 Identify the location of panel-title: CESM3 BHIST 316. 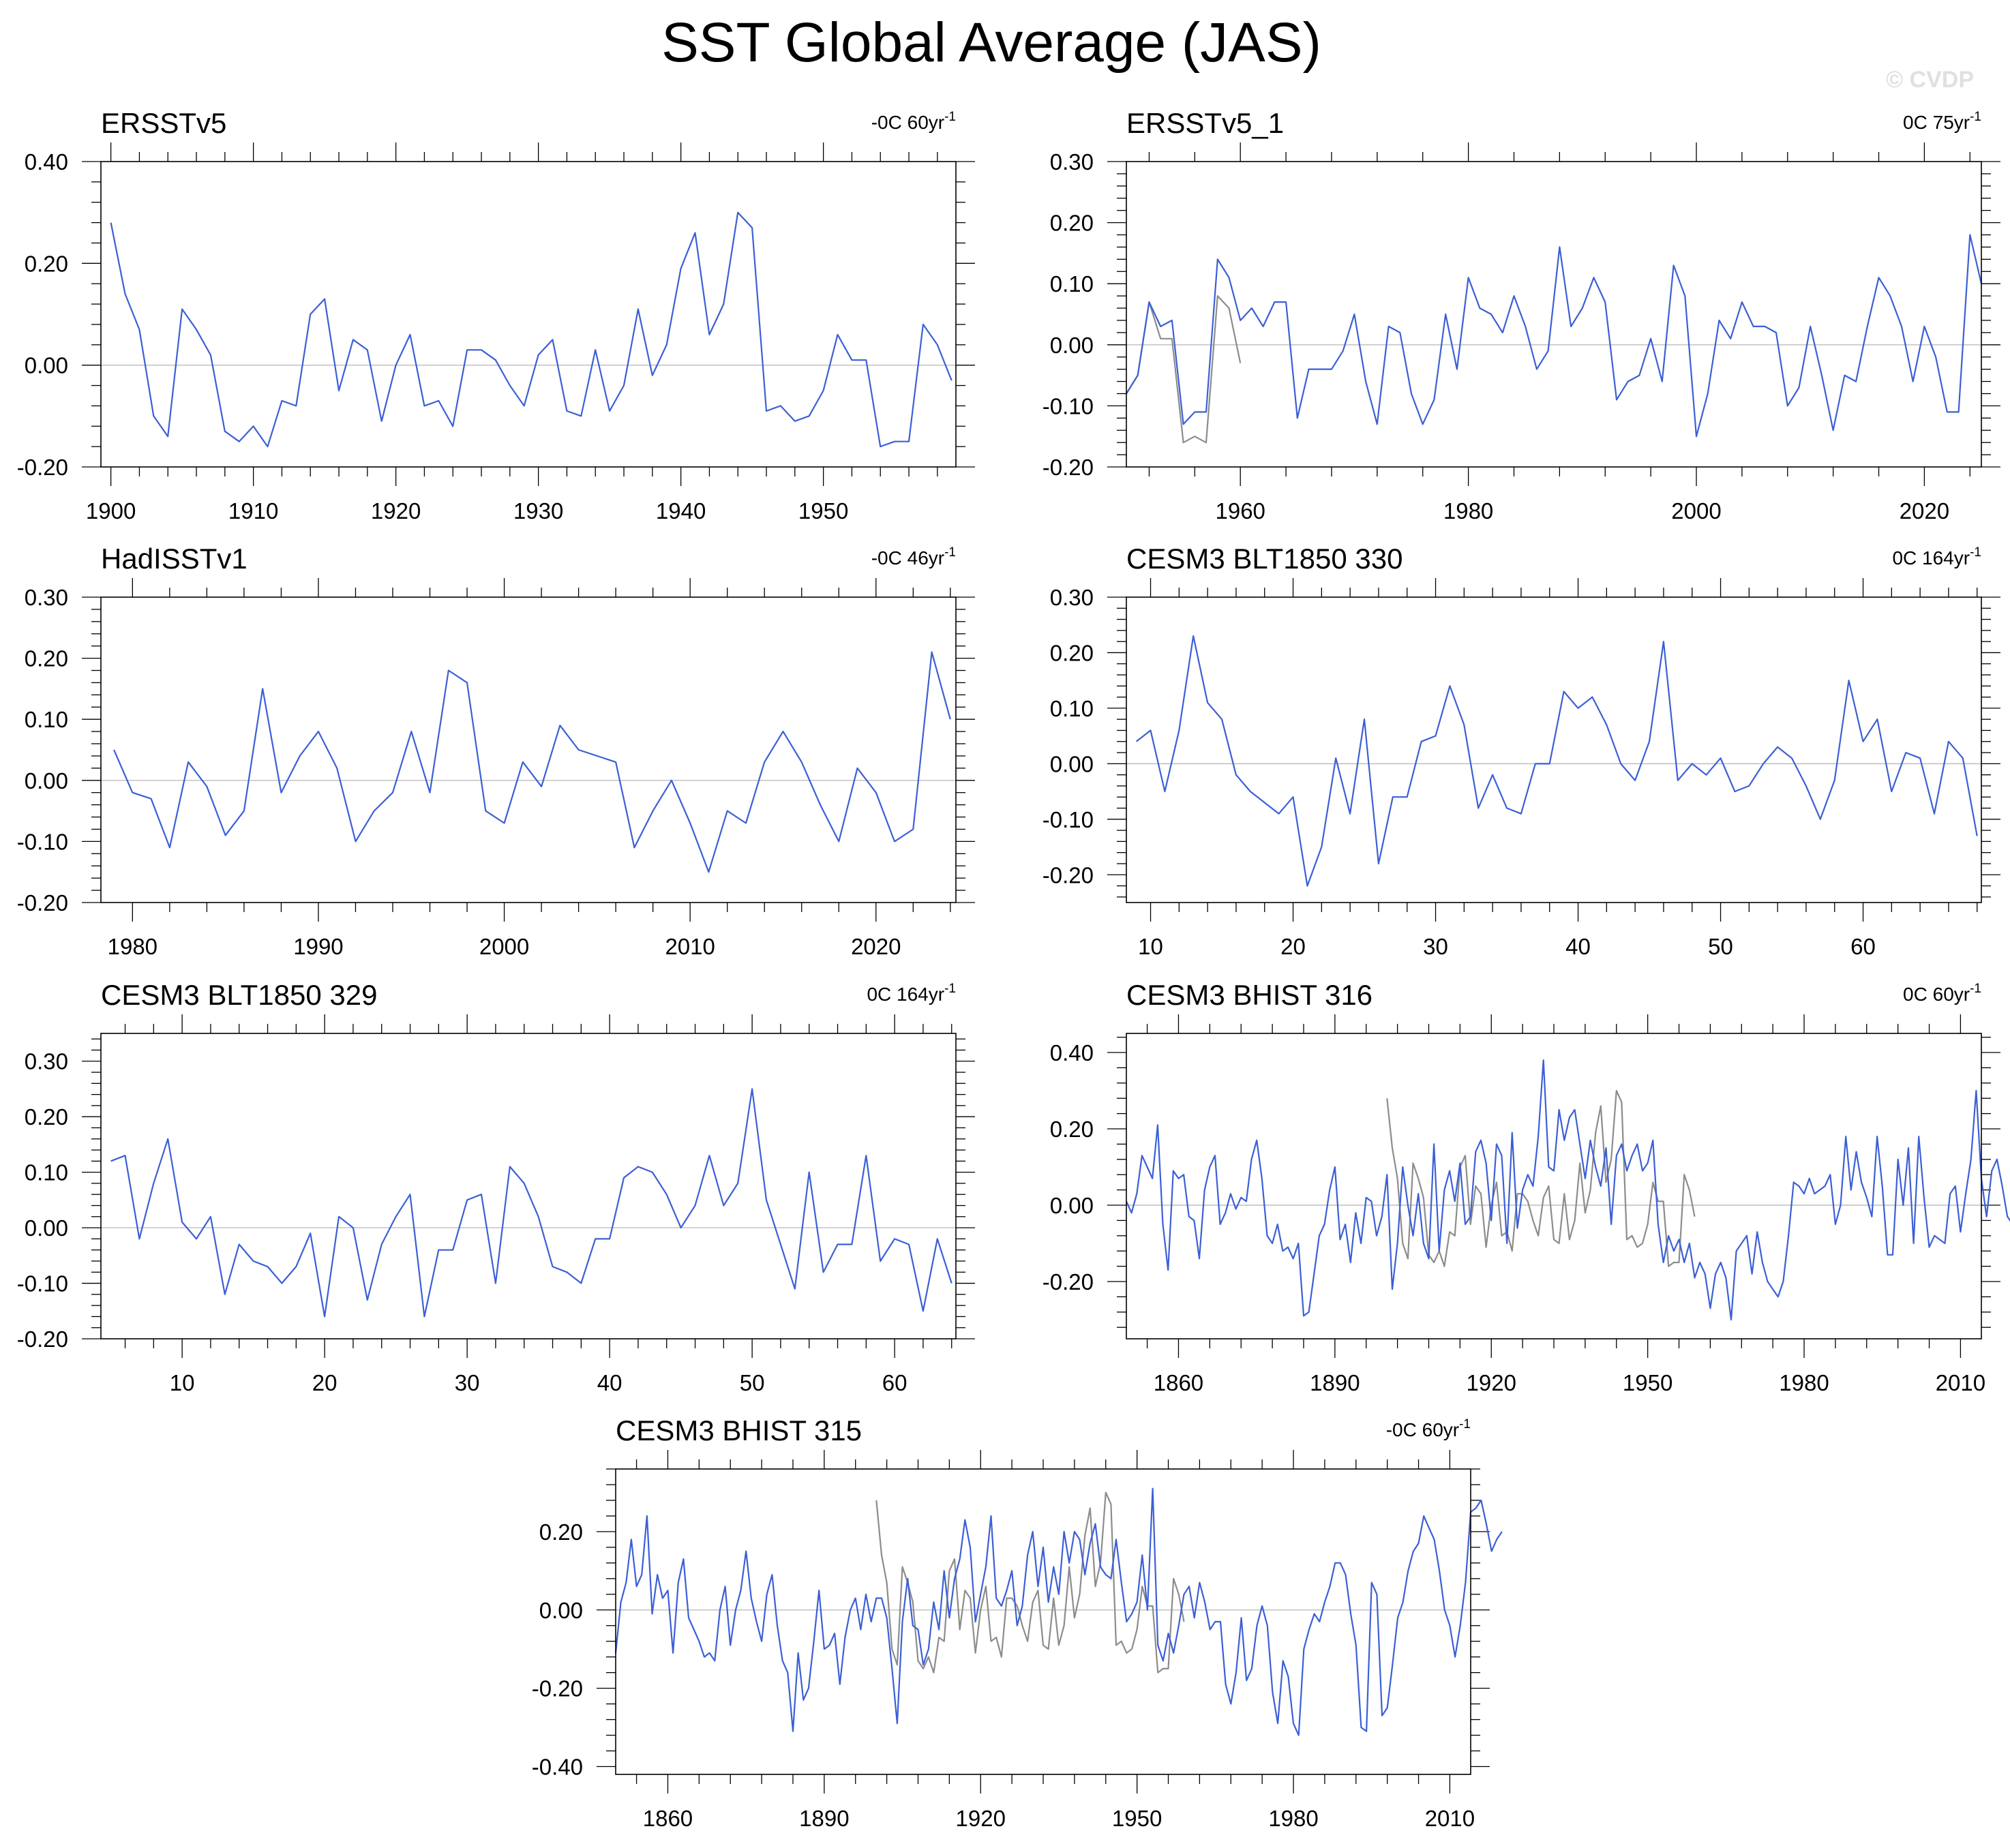
(1249, 995).